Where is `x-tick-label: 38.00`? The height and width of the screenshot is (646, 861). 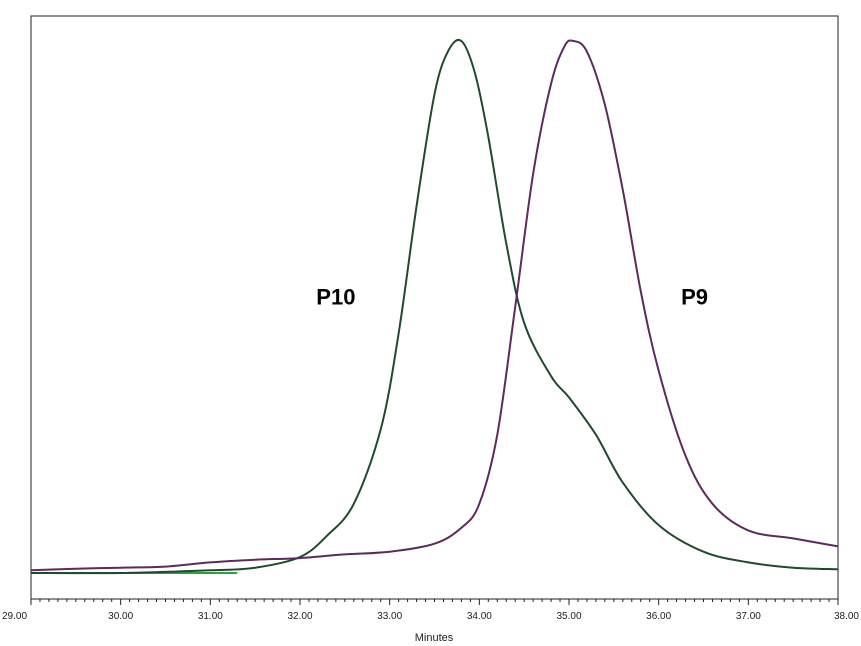
x-tick-label: 38.00 is located at coordinates (846, 616).